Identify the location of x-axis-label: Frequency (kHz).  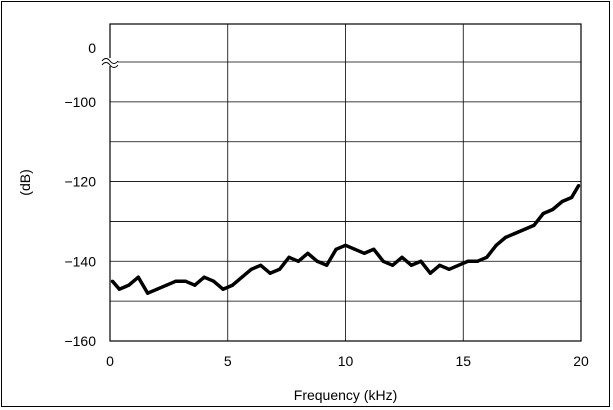
(345, 395).